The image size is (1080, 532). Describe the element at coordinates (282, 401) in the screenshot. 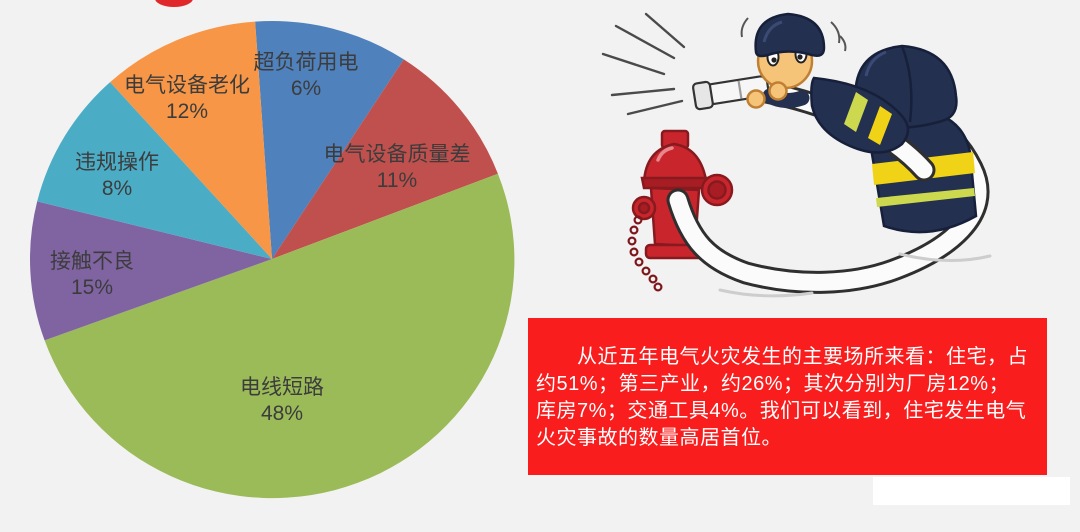

I see `pie-slice-label: 电线短路 48%` at that location.